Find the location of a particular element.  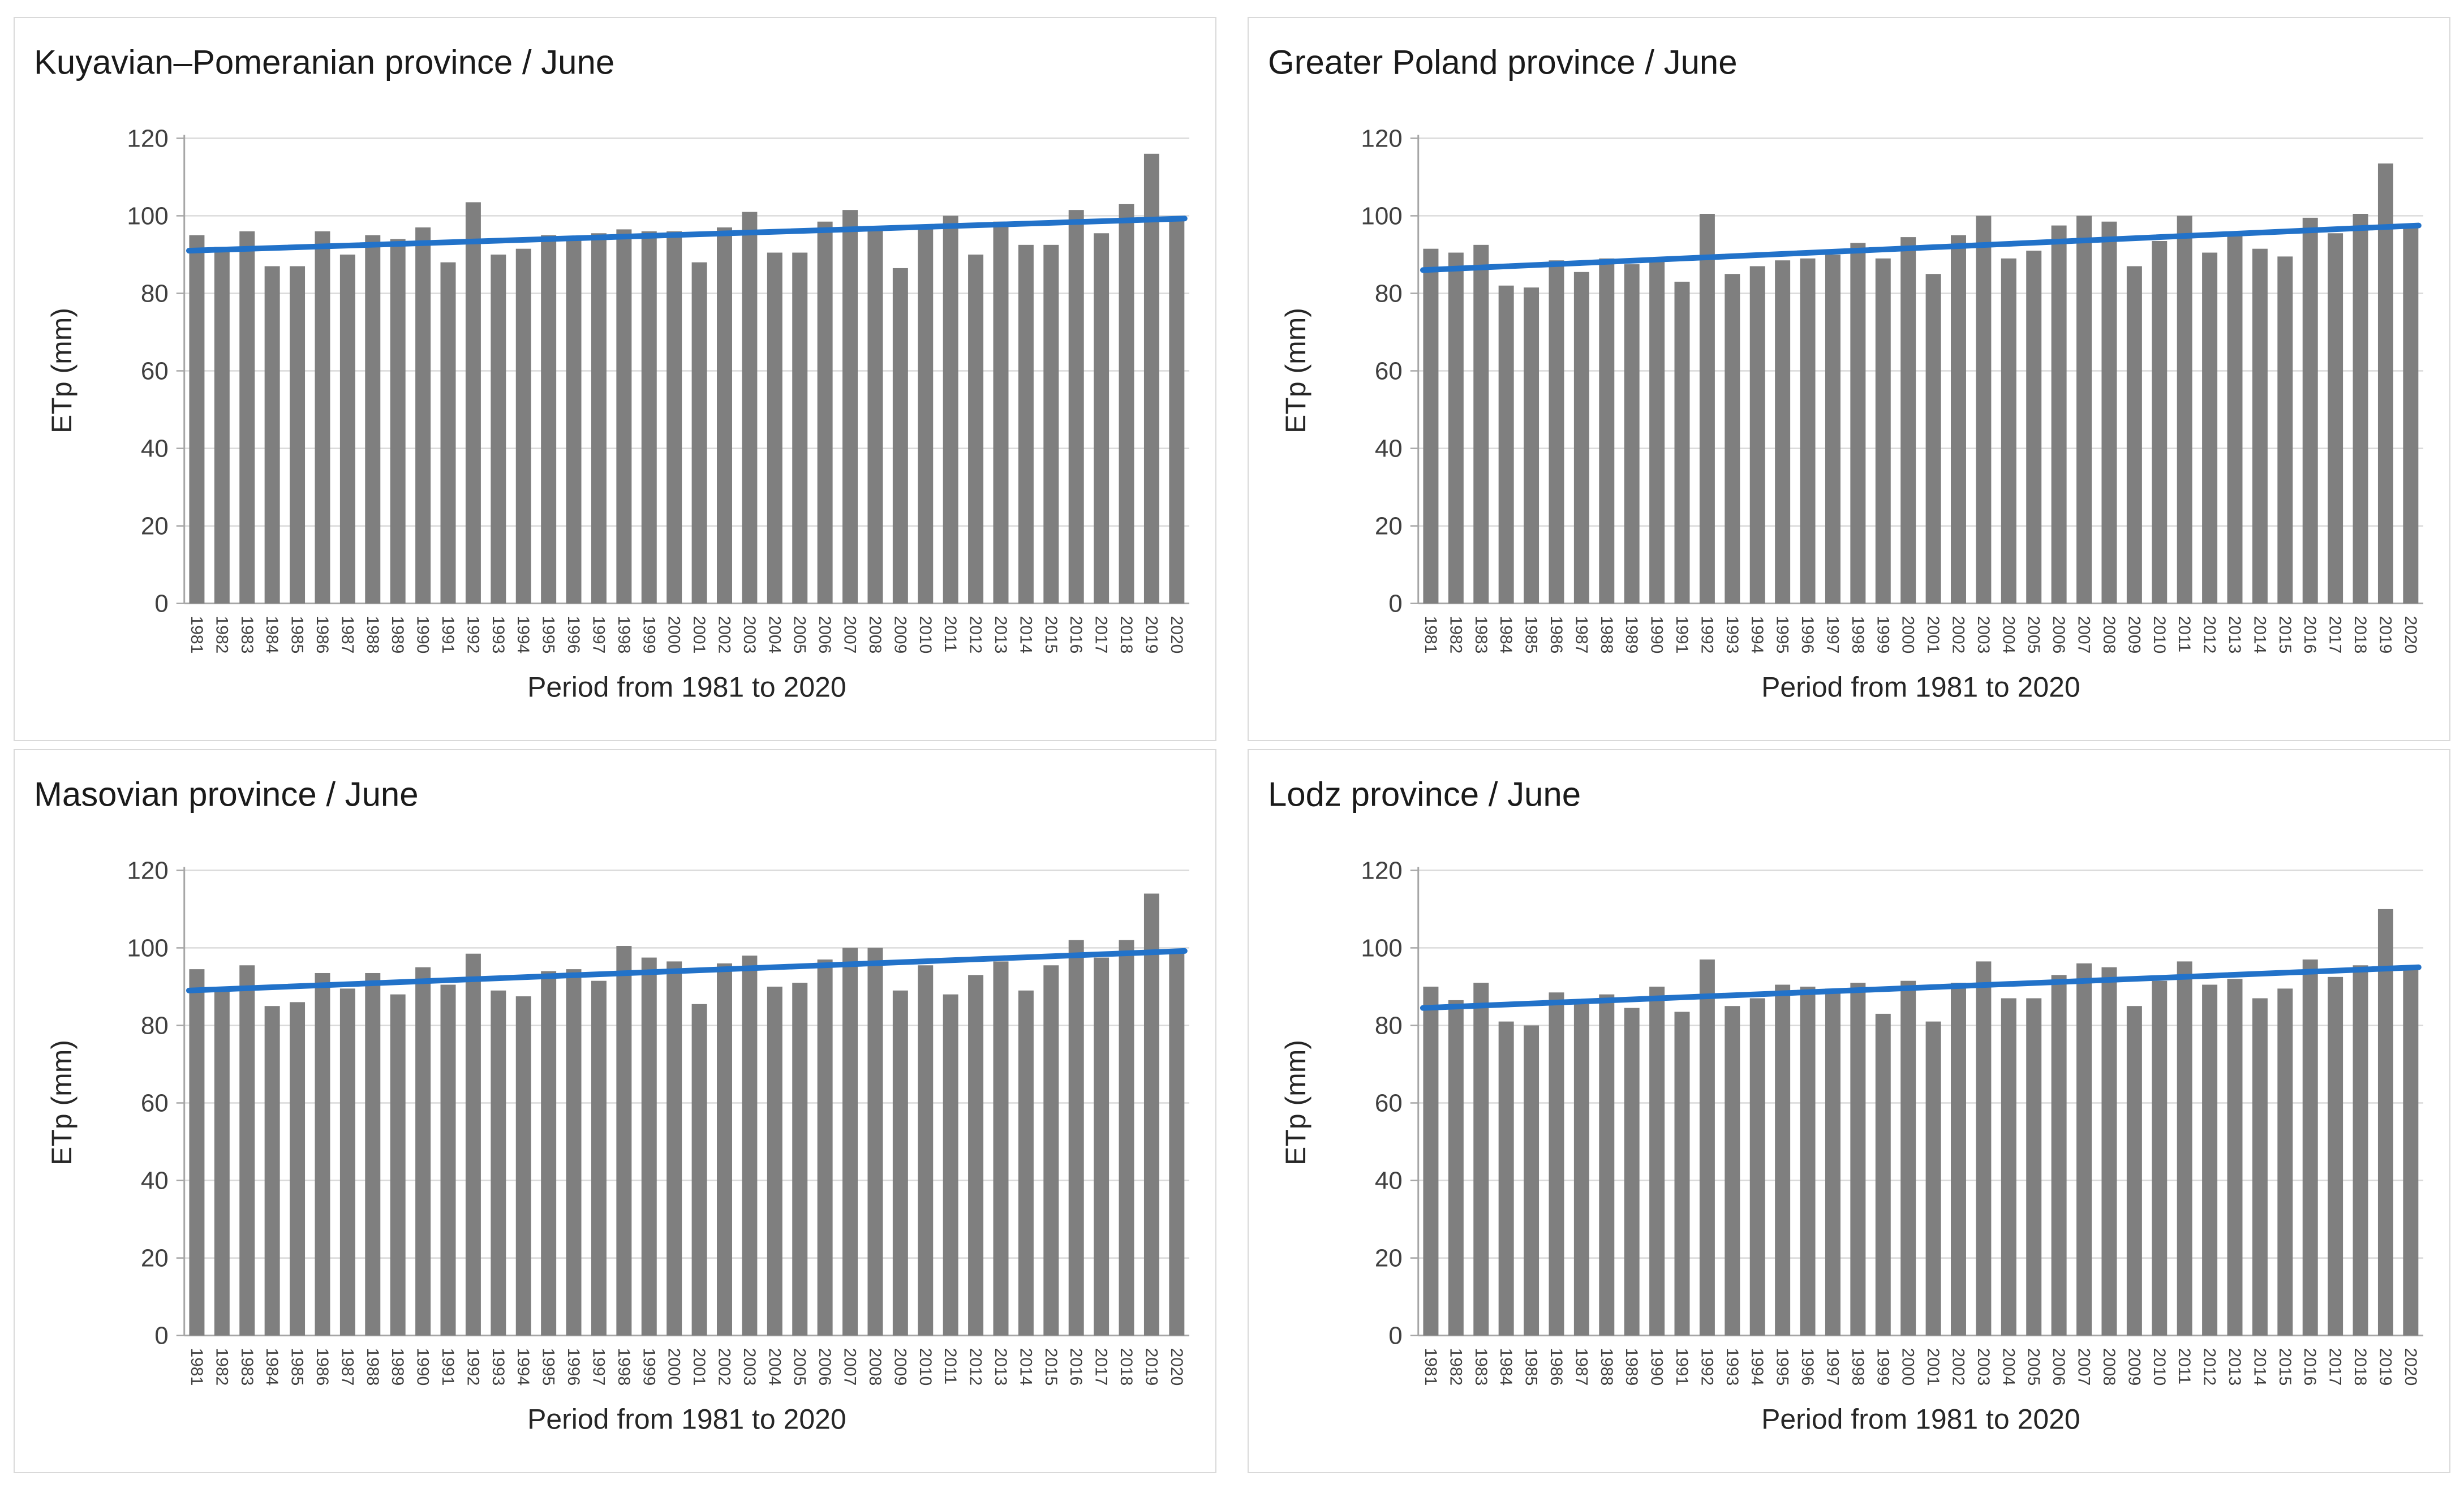

bar-2007 is located at coordinates (2084, 410).